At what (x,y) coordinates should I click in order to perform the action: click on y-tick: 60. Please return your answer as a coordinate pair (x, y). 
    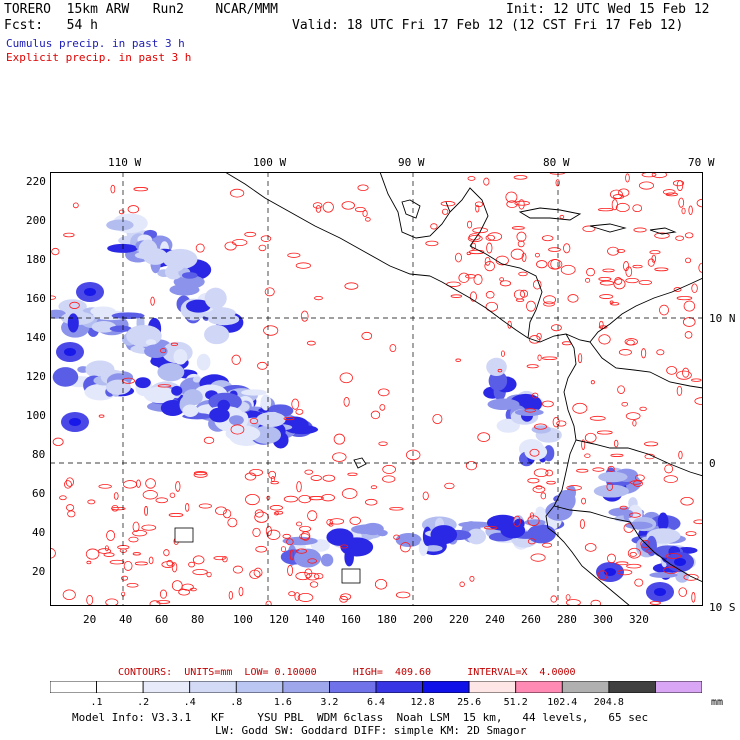
    Looking at the image, I should click on (39, 493).